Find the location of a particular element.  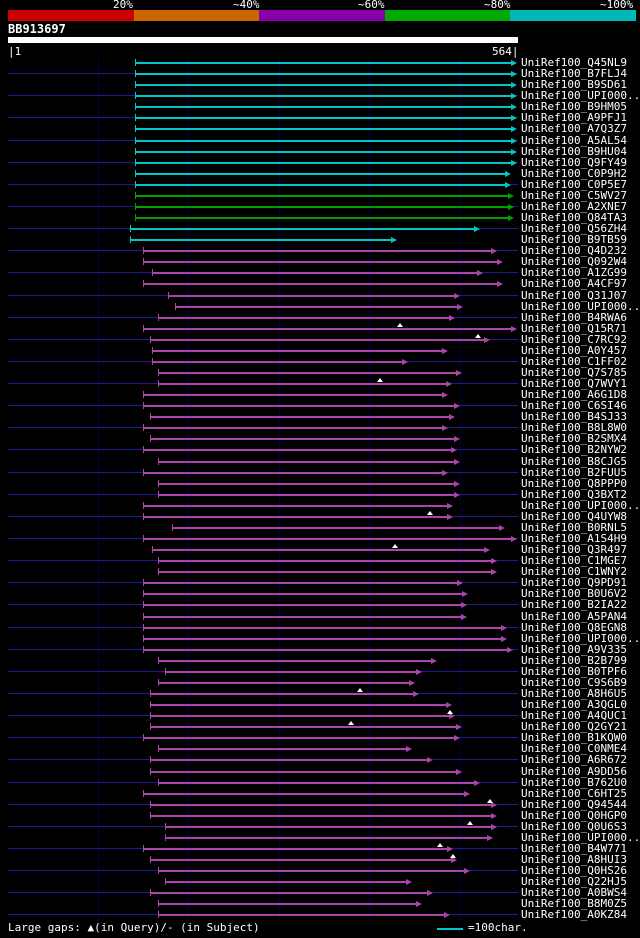

hit-row: UniRef100_B8L8W0 is located at coordinates (320, 427).